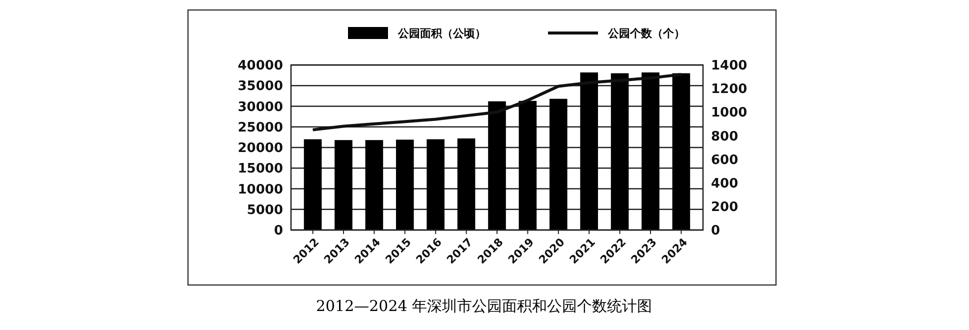 Image resolution: width=969 pixels, height=330 pixels. I want to click on y2-tick-label: 1000, so click(729, 113).